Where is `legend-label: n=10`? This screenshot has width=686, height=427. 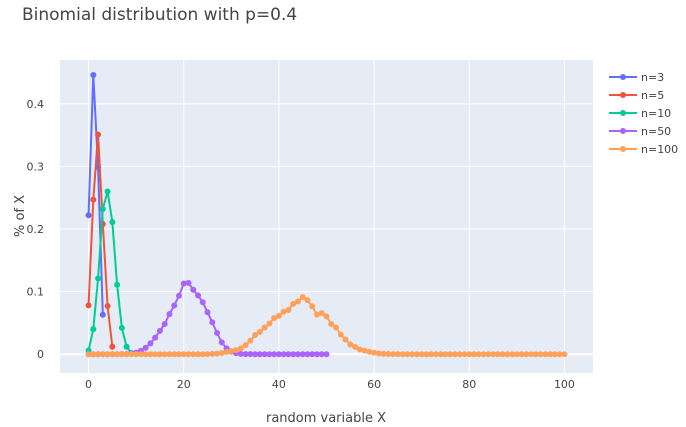
legend-label: n=10 is located at coordinates (656, 113).